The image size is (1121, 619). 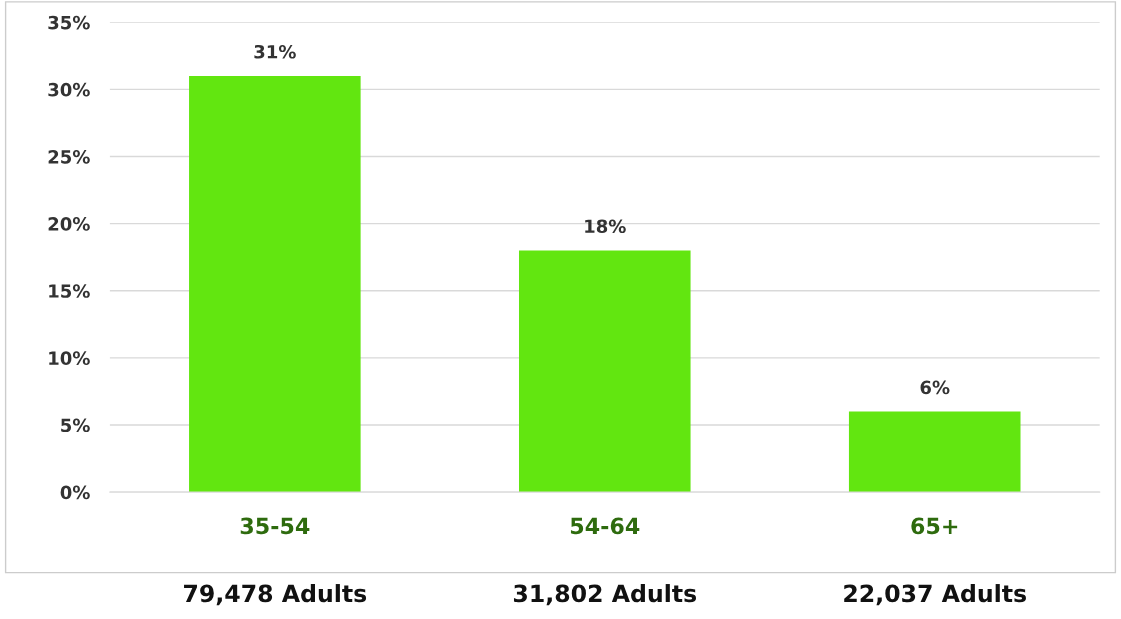 I want to click on x-tick-label: 65+, so click(x=934, y=526).